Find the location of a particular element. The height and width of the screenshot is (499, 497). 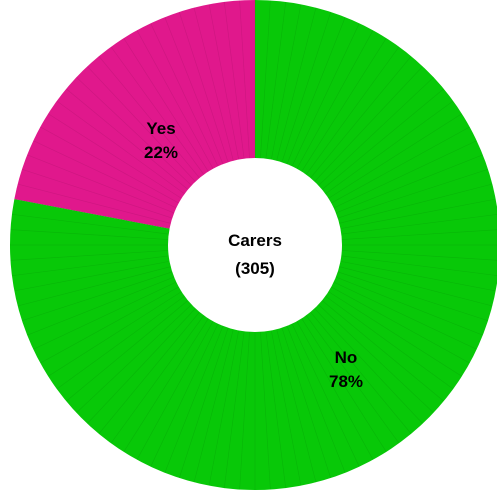

slice-label-yes-name: Yes is located at coordinates (160, 128).